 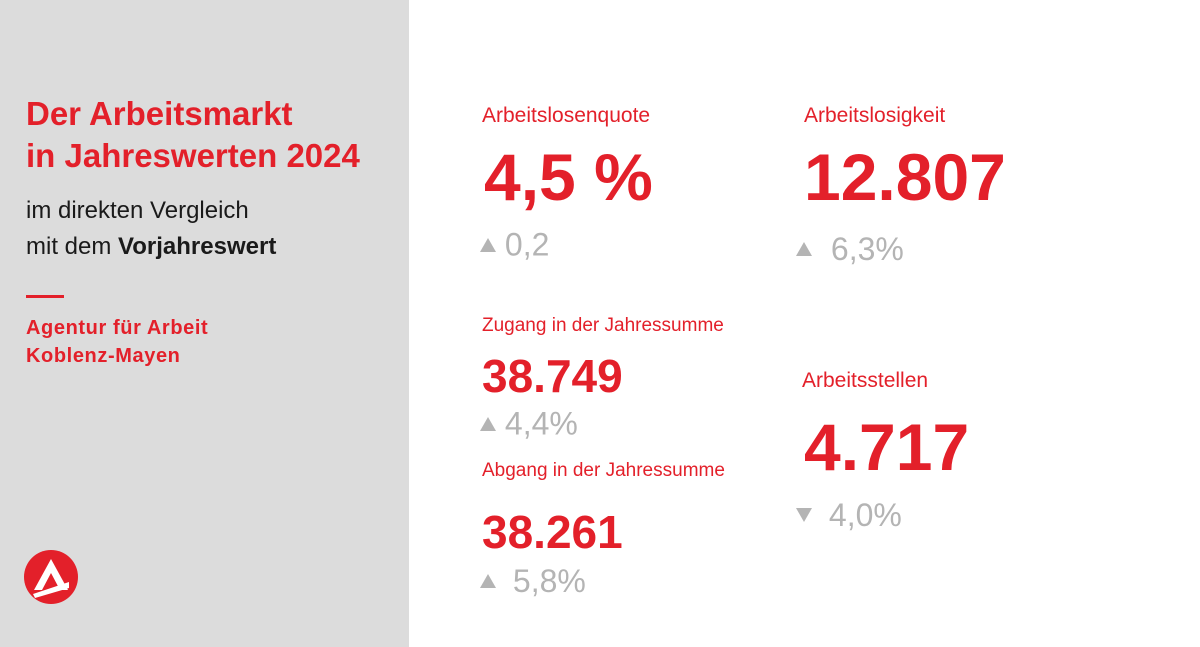 I want to click on subtitle-line-2-bold: Vorjahreswert, so click(x=197, y=246).